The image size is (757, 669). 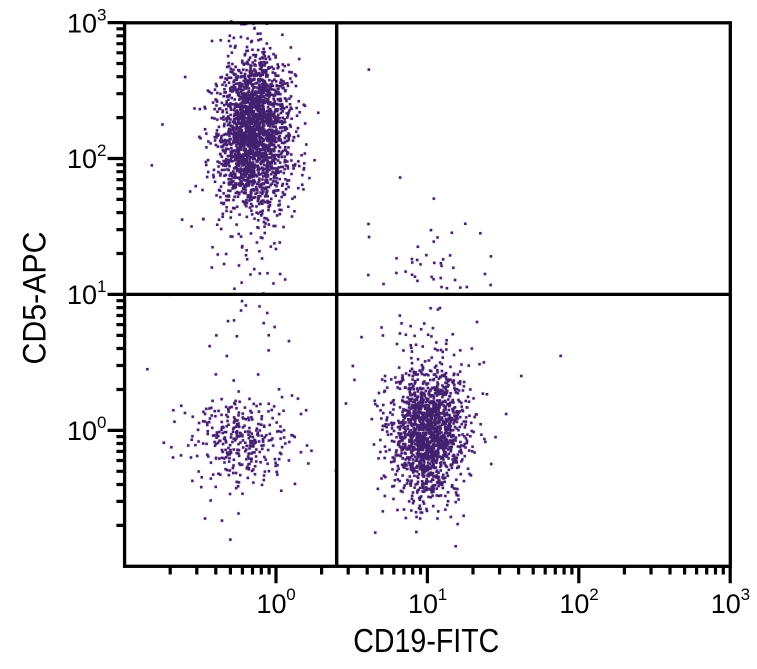 I want to click on svg-text: CD5-APC, so click(x=35, y=298).